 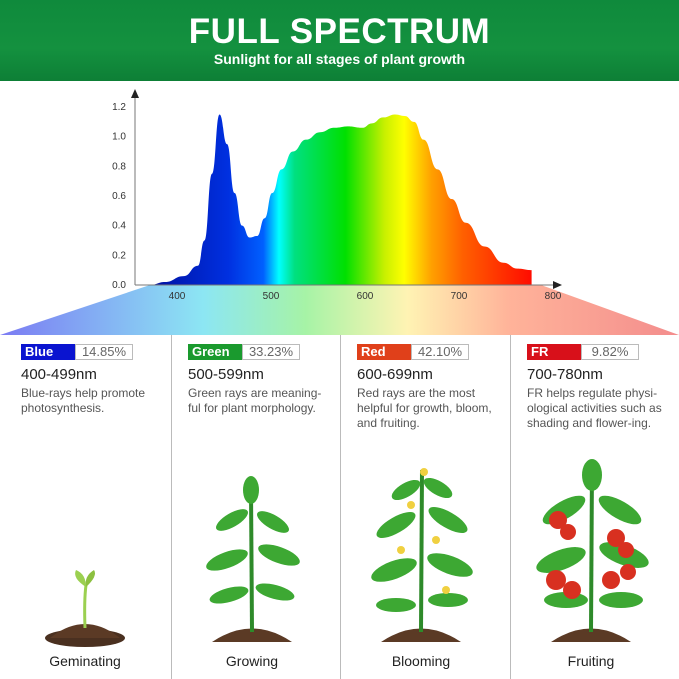 What do you see at coordinates (119, 196) in the screenshot?
I see `y-tick-label: 0.6` at bounding box center [119, 196].